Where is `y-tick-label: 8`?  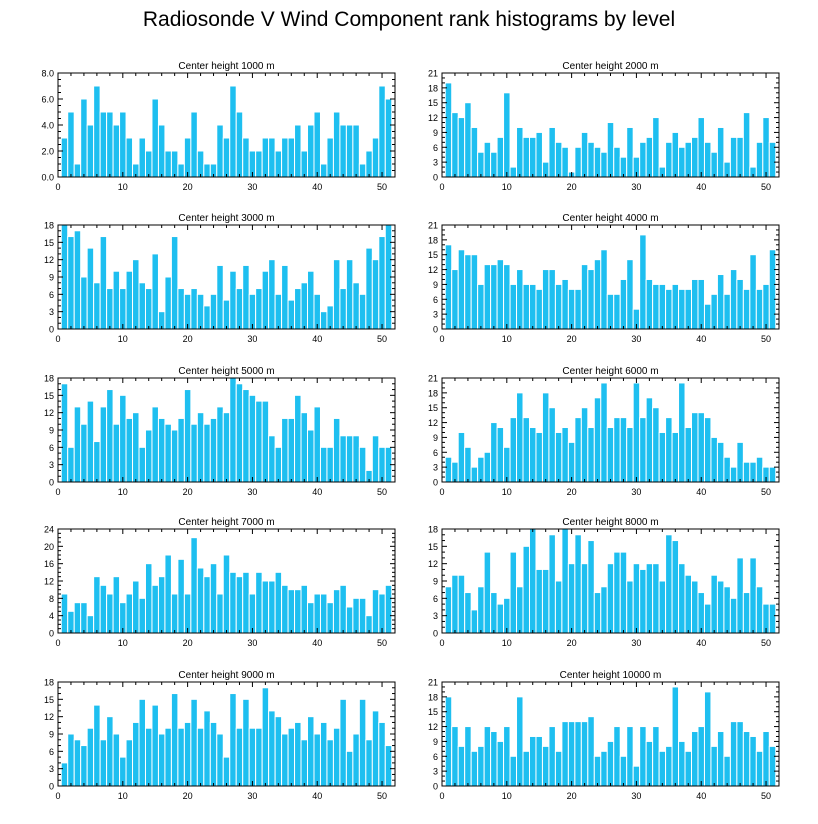
y-tick-label: 8 is located at coordinates (51, 599).